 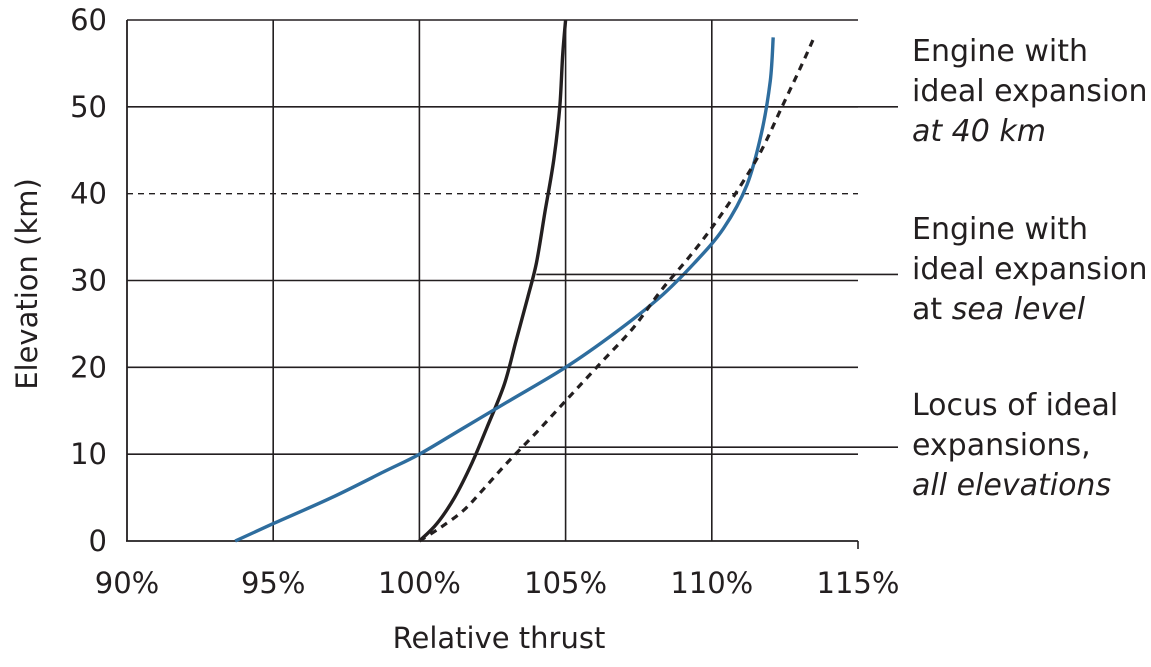 I want to click on x-tick-label: 105%, so click(x=565, y=583).